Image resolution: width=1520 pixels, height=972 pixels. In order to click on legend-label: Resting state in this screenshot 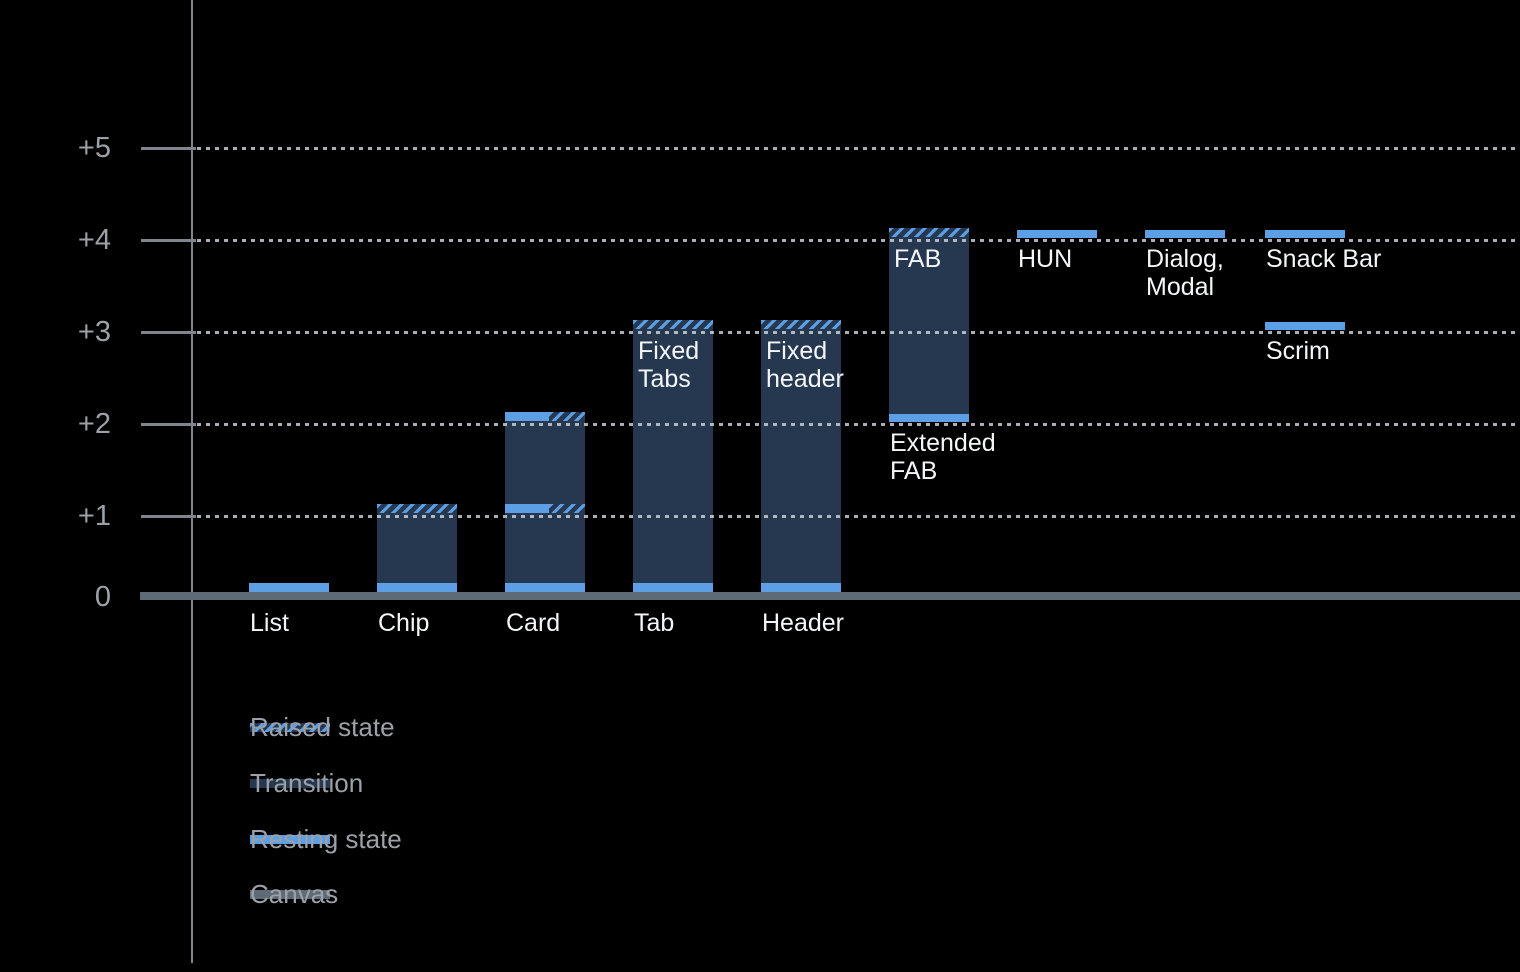, I will do `click(326, 838)`.